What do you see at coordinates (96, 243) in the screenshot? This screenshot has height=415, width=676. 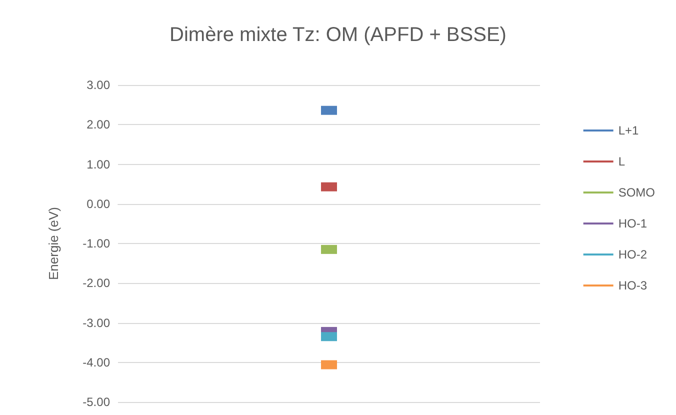 I see `y-tick-label: -1.00` at bounding box center [96, 243].